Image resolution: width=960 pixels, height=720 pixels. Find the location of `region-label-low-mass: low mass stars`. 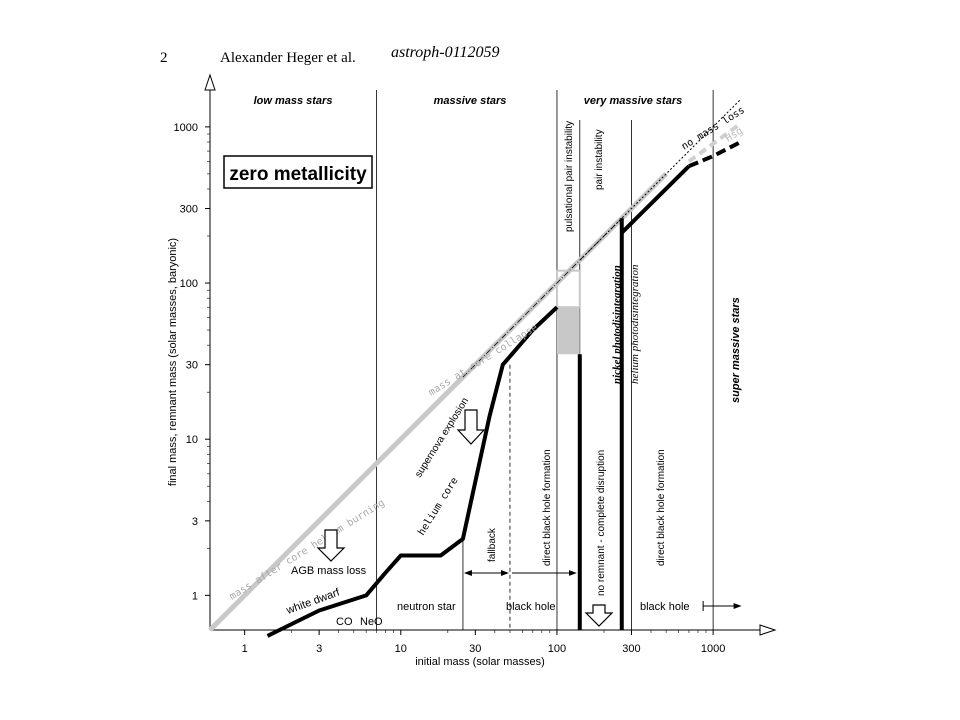

region-label-low-mass: low mass stars is located at coordinates (293, 101).